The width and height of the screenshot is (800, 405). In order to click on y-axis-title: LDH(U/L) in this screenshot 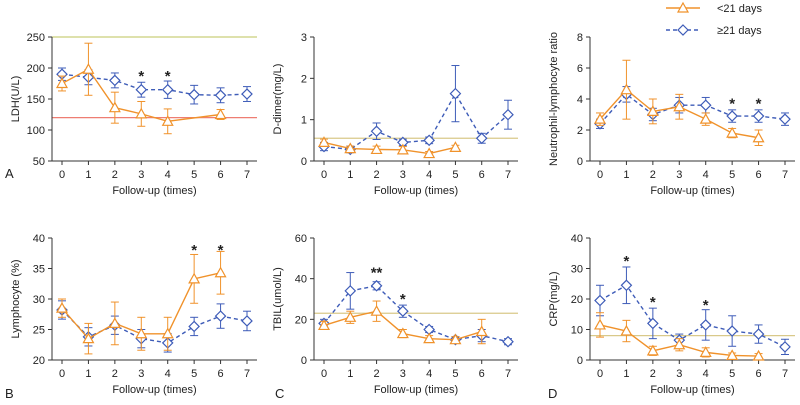, I will do `click(16, 99)`.